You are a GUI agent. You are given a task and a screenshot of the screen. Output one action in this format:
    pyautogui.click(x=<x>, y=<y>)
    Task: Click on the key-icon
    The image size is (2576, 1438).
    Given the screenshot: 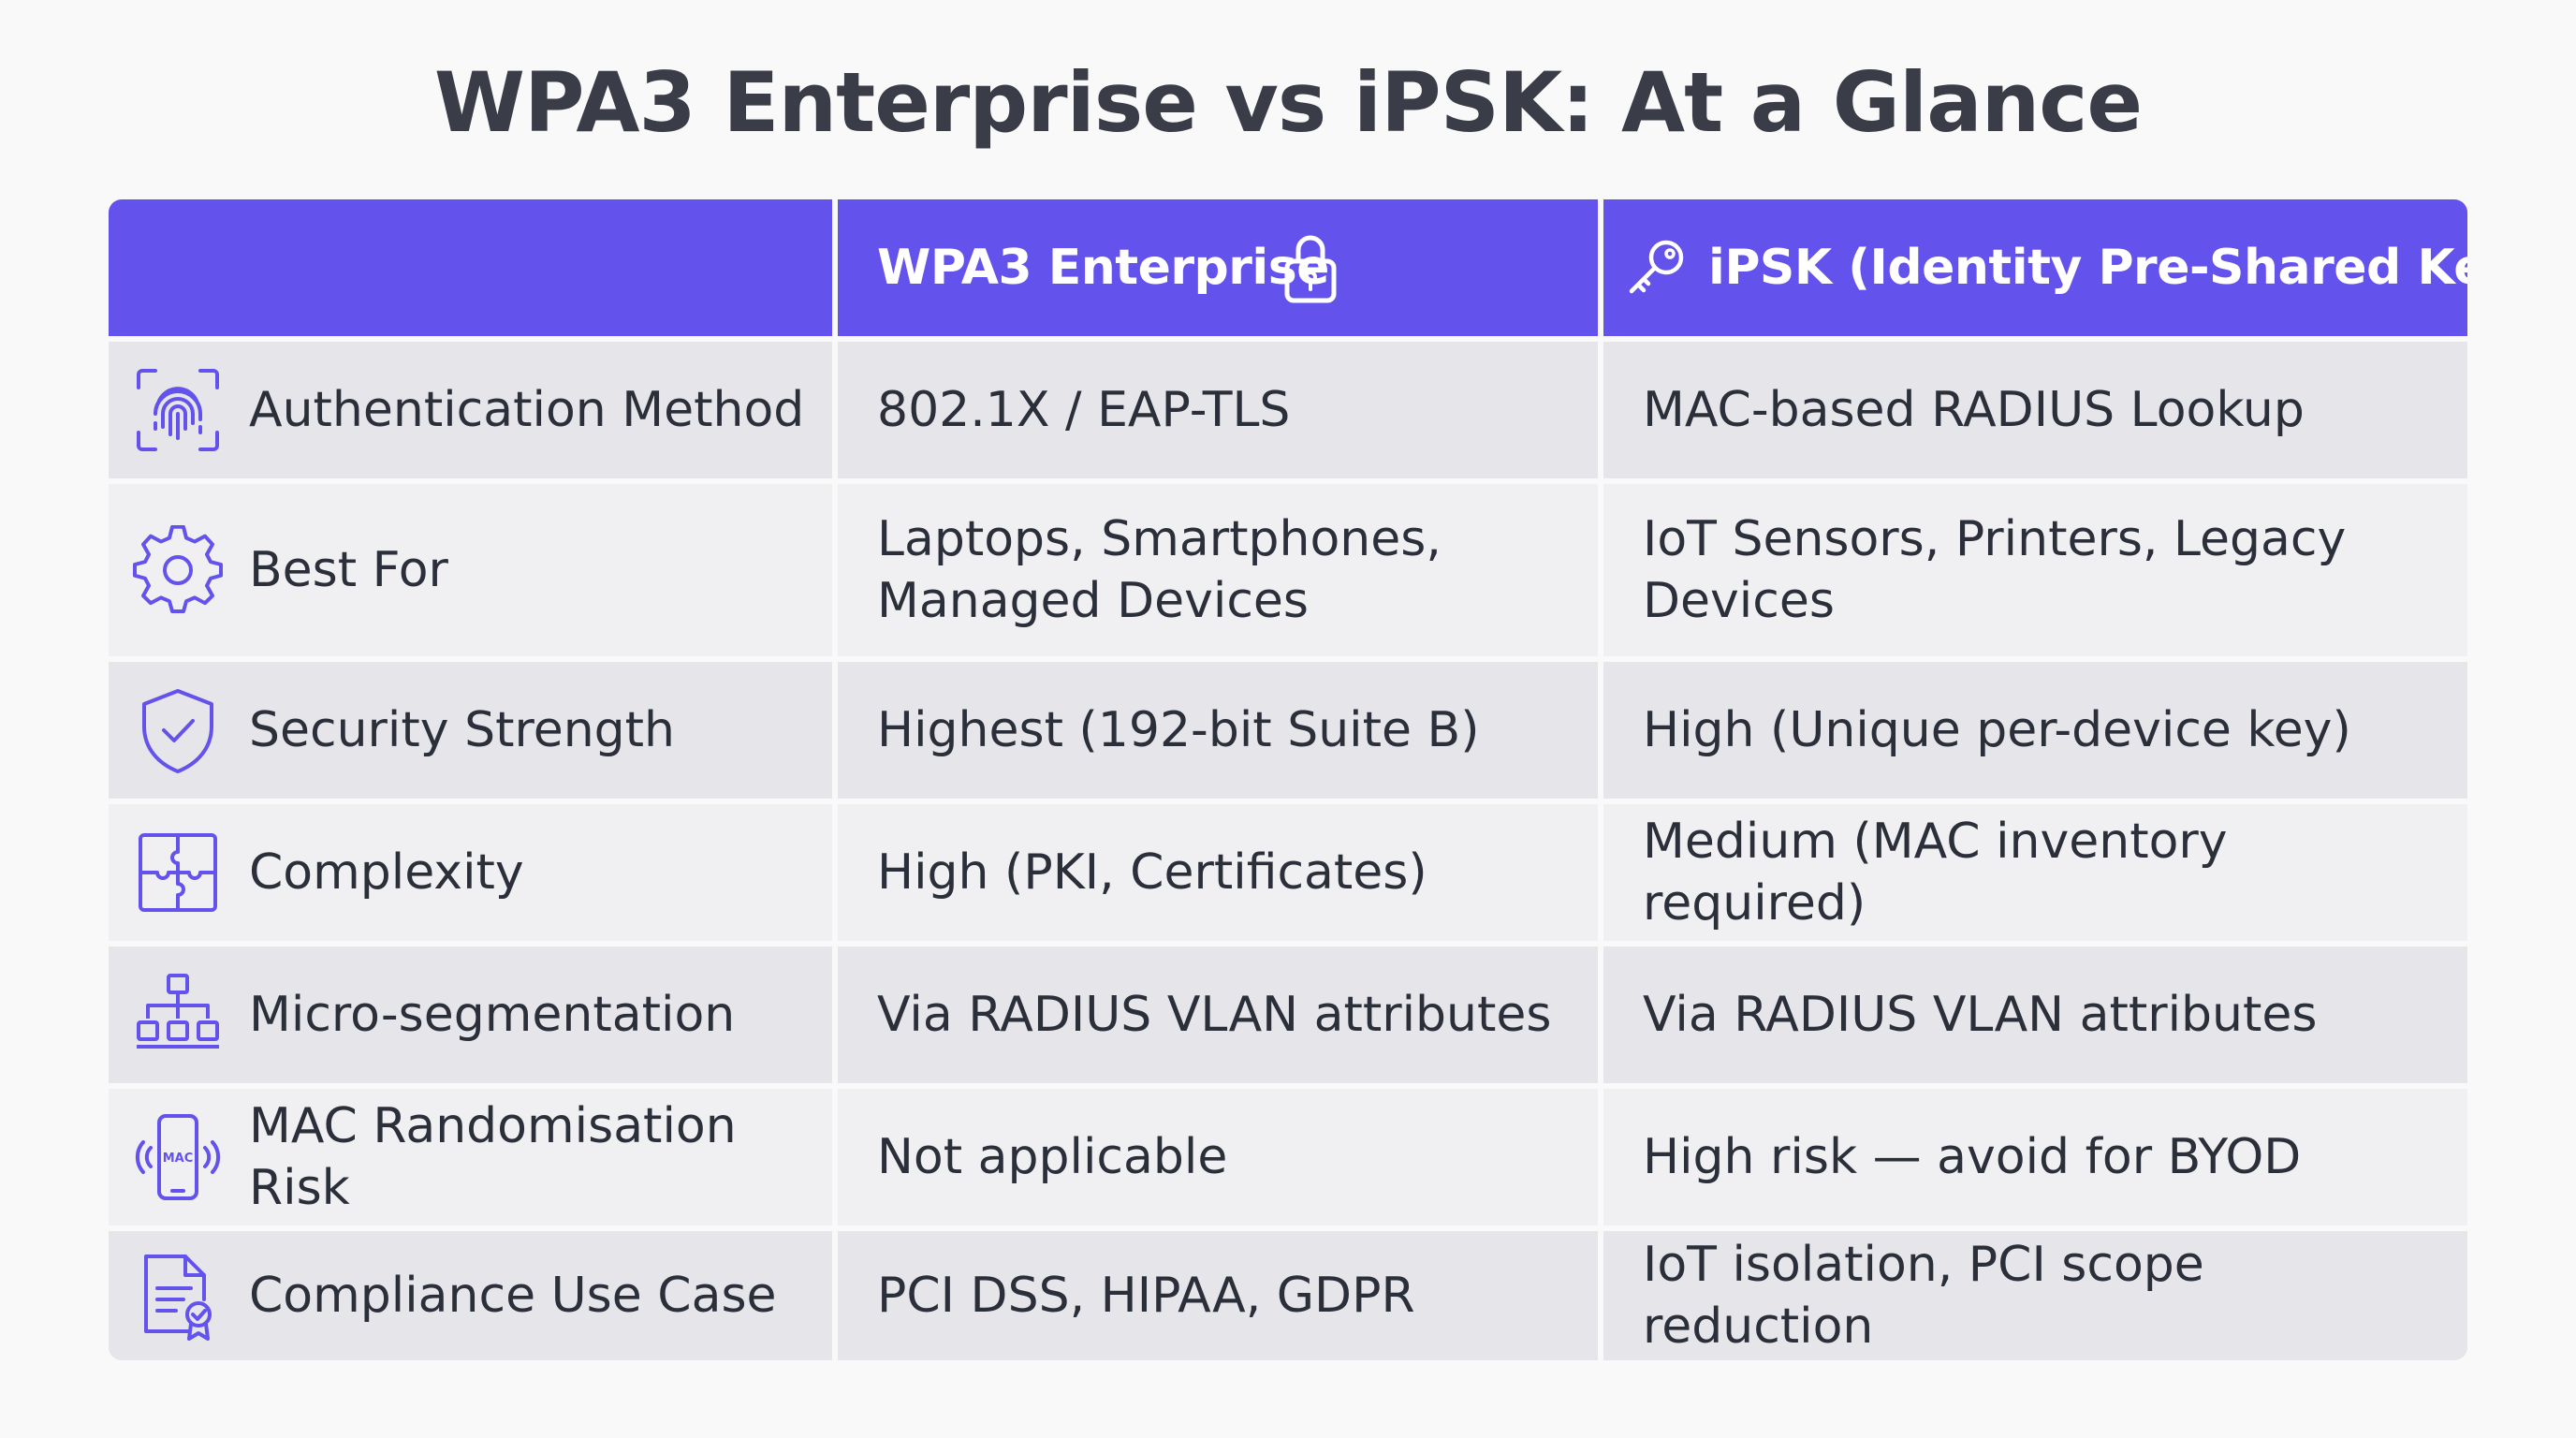 What is the action you would take?
    pyautogui.click(x=1657, y=268)
    